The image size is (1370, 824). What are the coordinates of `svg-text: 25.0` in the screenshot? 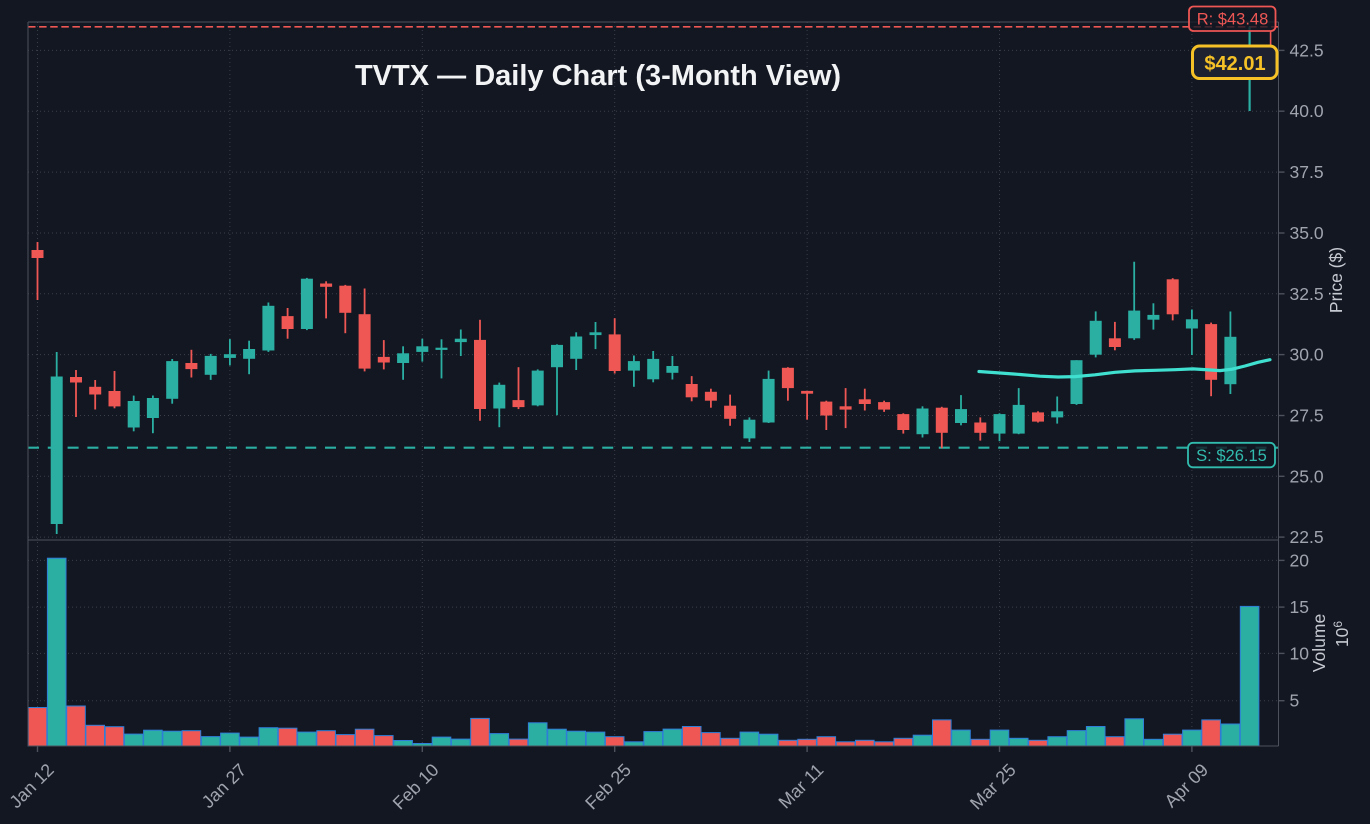 It's located at (1307, 476).